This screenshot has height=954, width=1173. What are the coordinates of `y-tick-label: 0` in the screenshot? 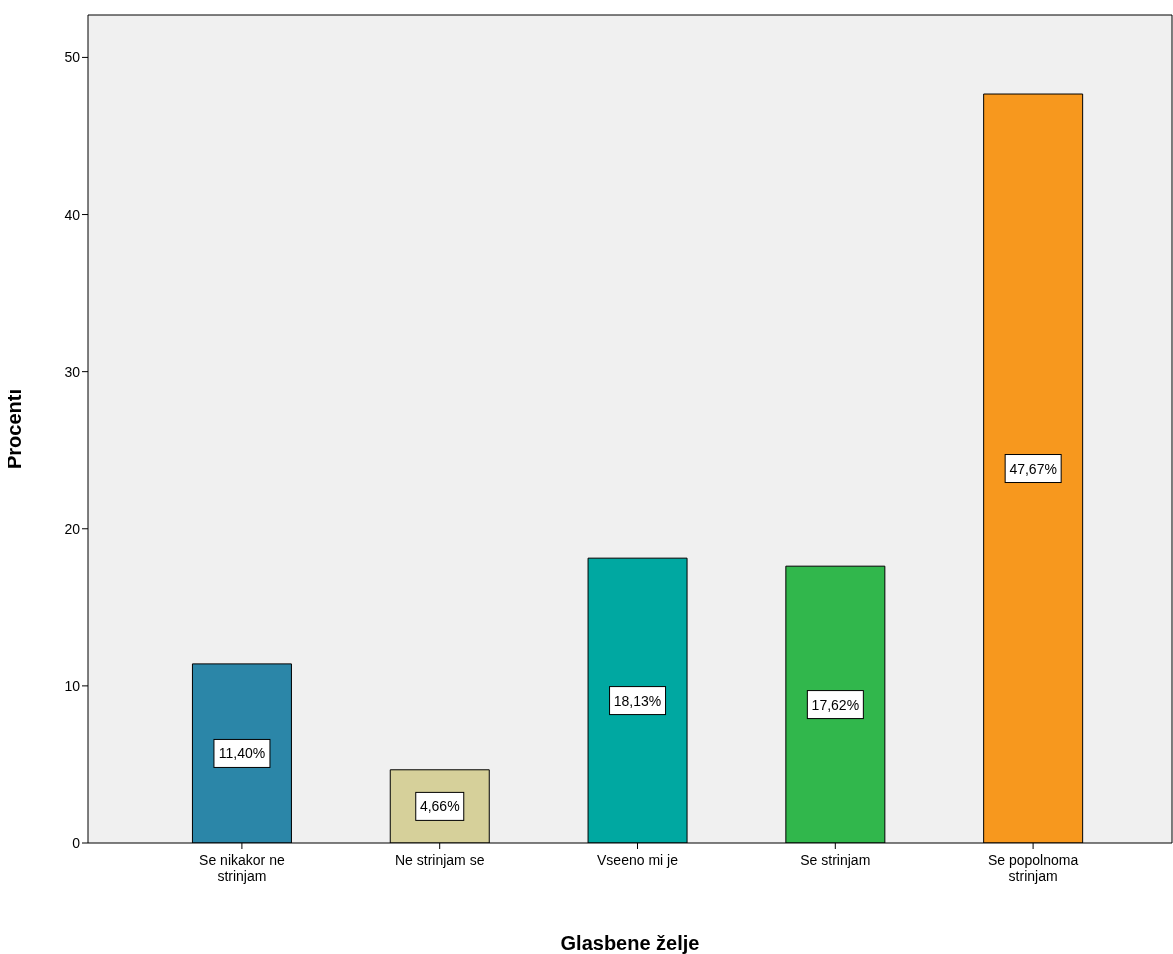 It's located at (76, 842).